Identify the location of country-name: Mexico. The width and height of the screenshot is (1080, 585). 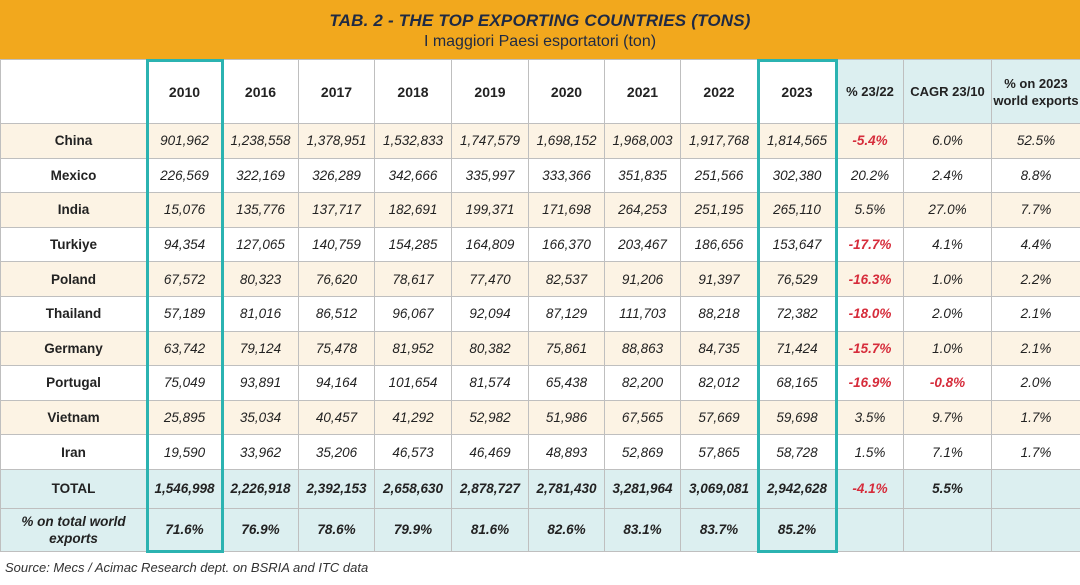
(73, 175).